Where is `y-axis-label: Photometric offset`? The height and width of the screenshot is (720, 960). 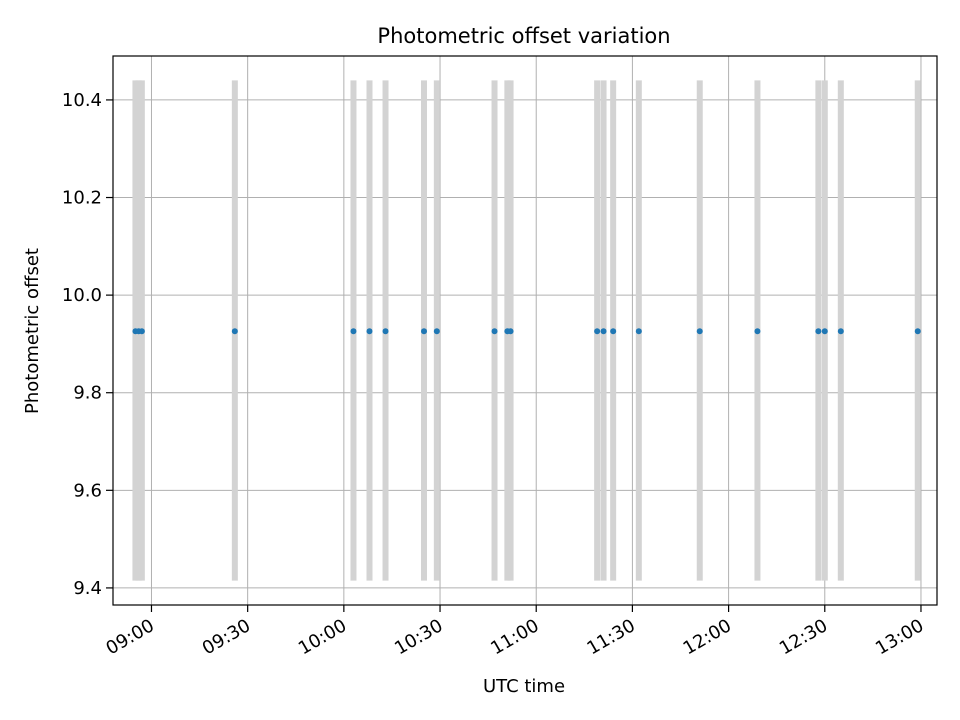
y-axis-label: Photometric offset is located at coordinates (32, 331).